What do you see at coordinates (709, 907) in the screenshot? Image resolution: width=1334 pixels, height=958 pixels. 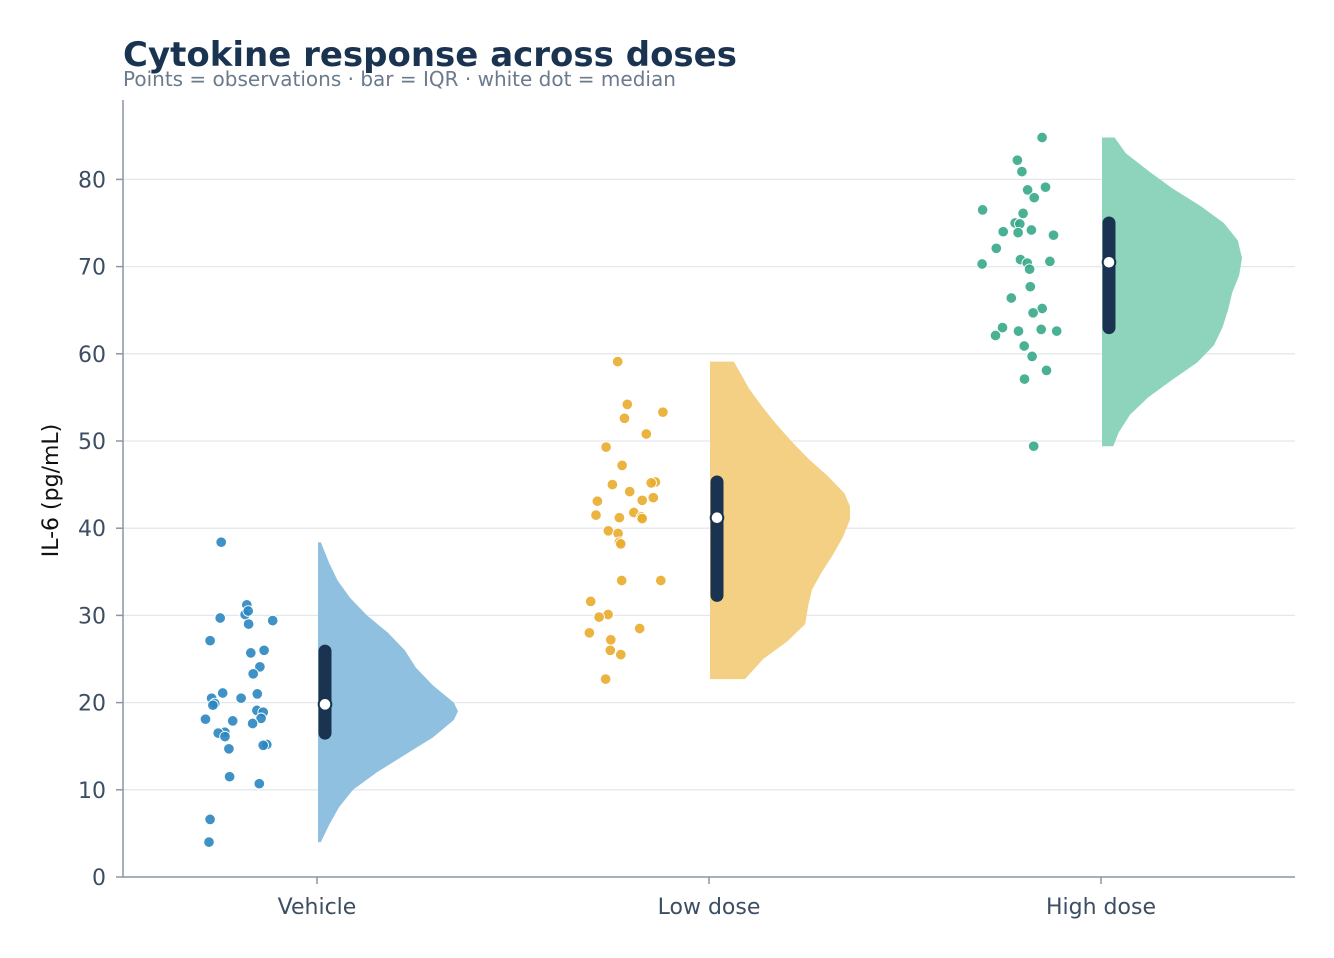 I see `x-tick-label: Low dose` at bounding box center [709, 907].